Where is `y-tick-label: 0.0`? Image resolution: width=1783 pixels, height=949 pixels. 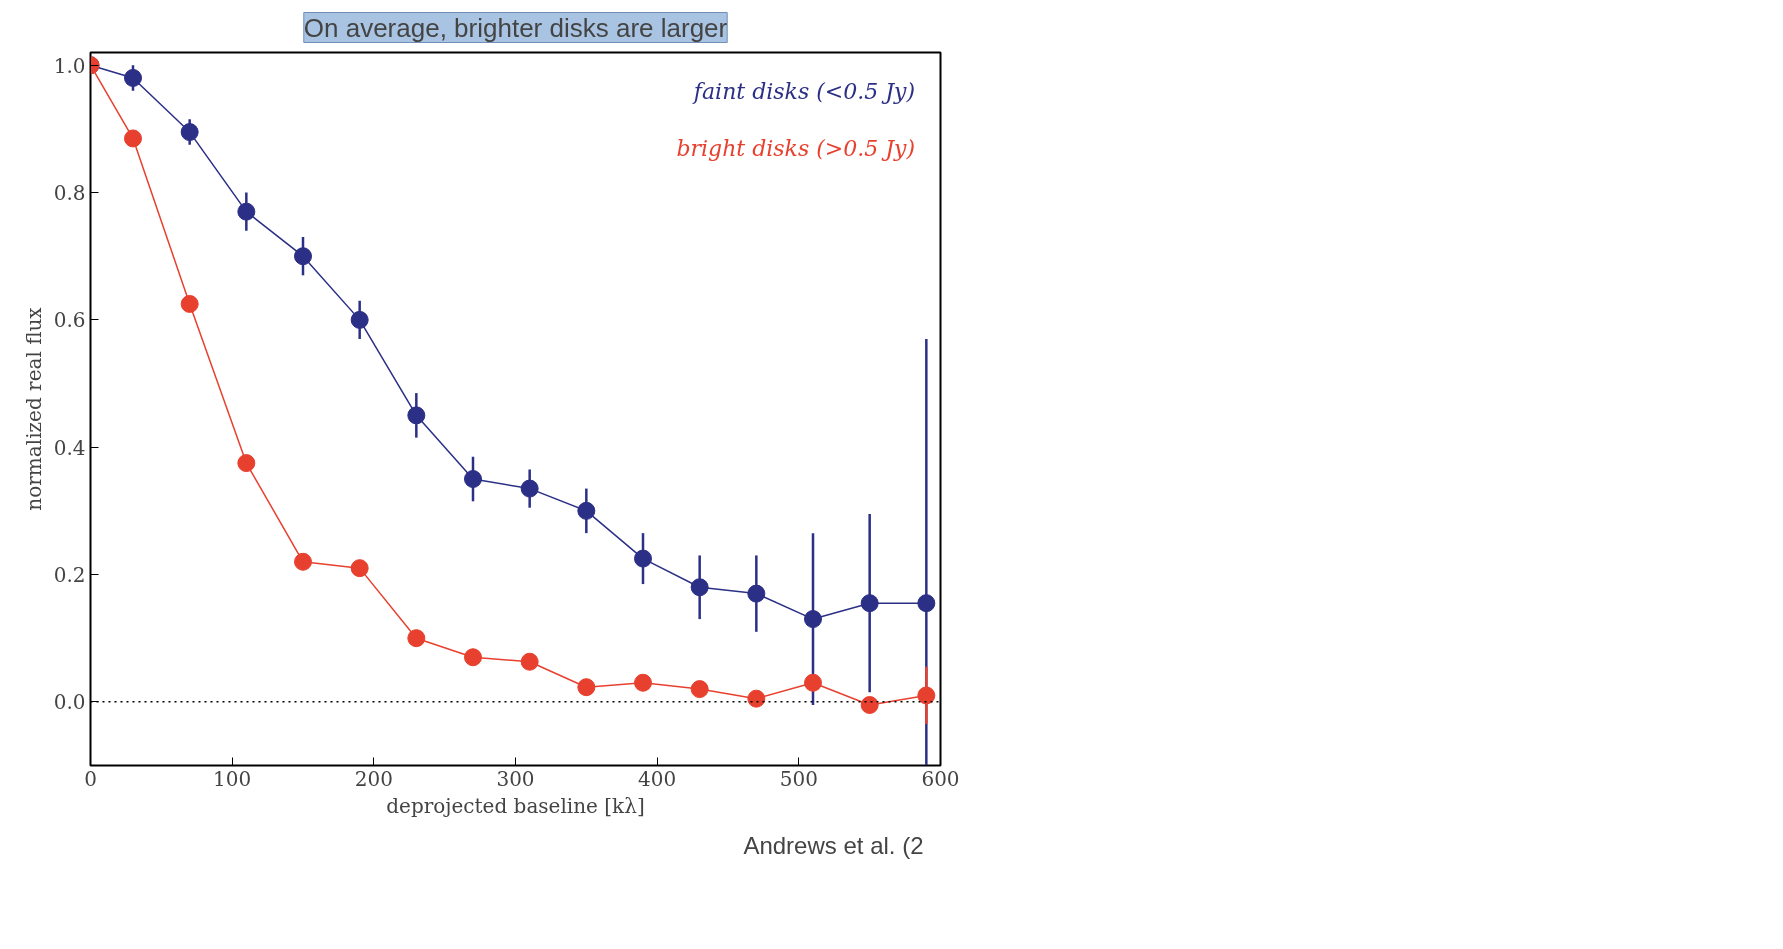
y-tick-label: 0.0 is located at coordinates (69, 702).